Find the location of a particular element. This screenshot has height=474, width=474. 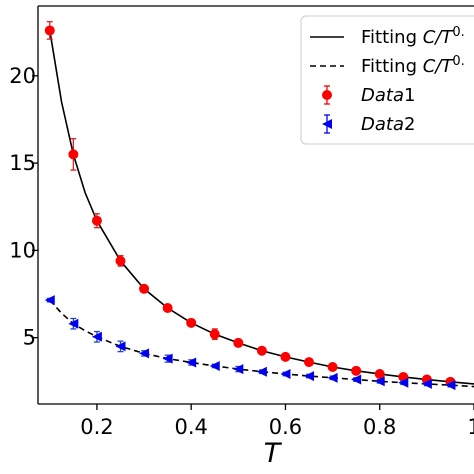

y-tick-label: 10 is located at coordinates (22, 250).